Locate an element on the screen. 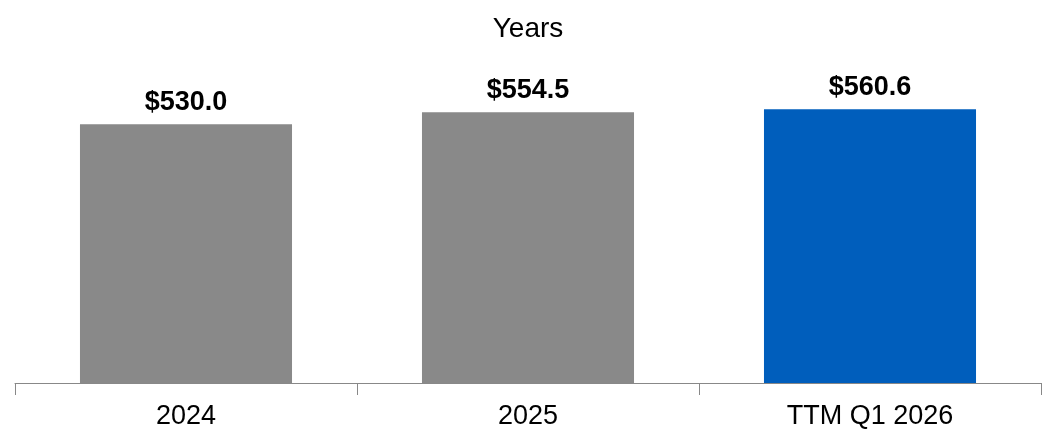 This screenshot has height=447, width=1056. data-label: $530.0 is located at coordinates (186, 100).